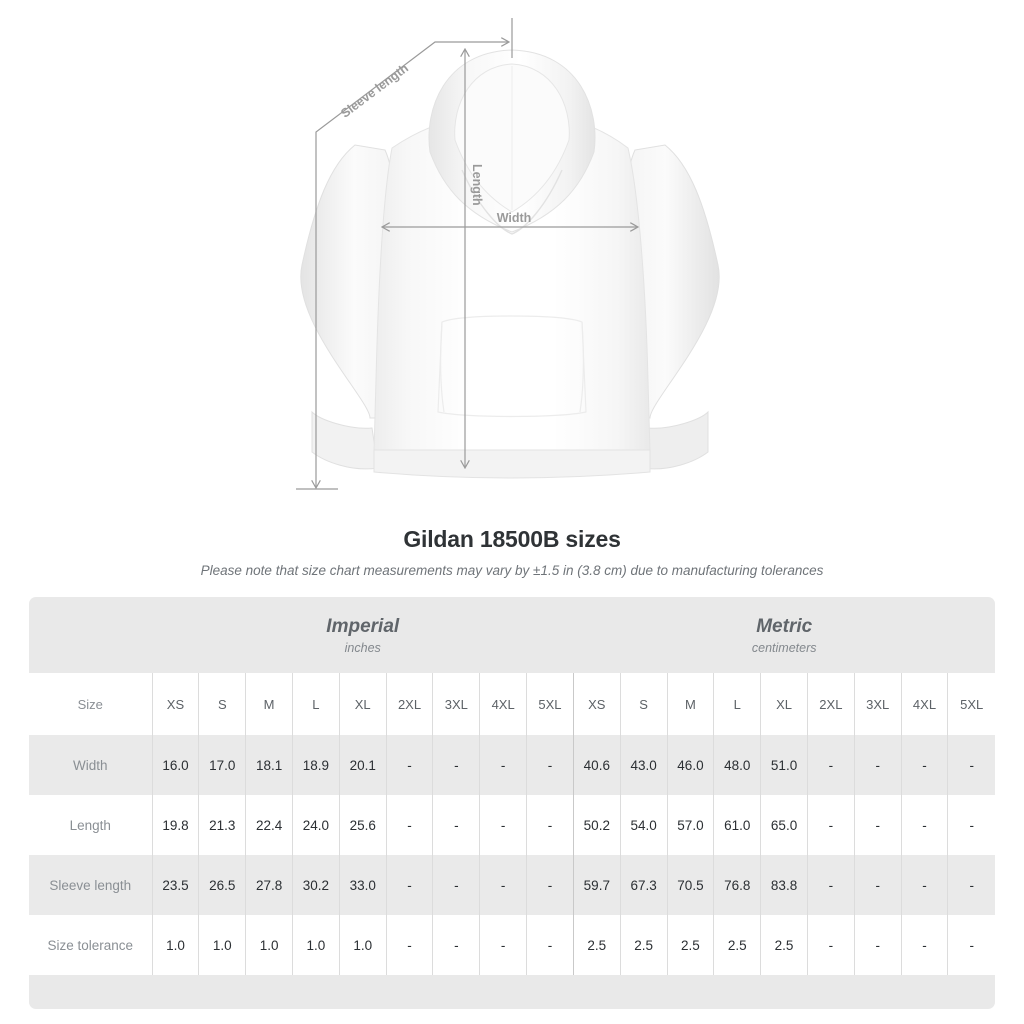 Image resolution: width=1024 pixels, height=1024 pixels. I want to click on cell-width-imperial-m: 18.1, so click(269, 765).